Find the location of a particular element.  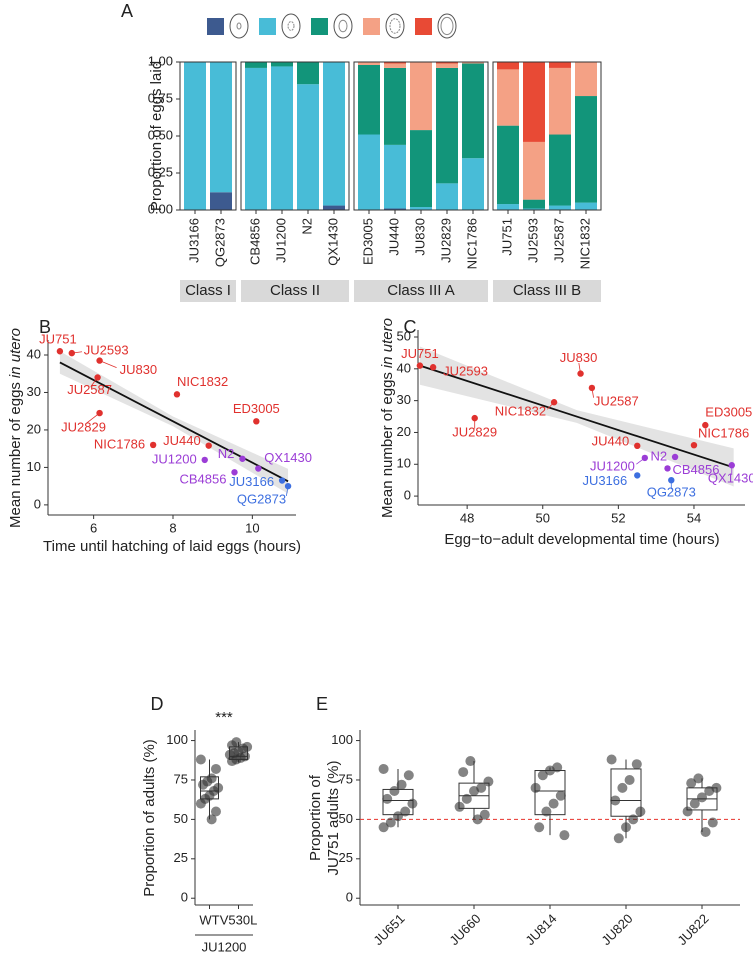

point-label: JU1200 is located at coordinates (174, 458).